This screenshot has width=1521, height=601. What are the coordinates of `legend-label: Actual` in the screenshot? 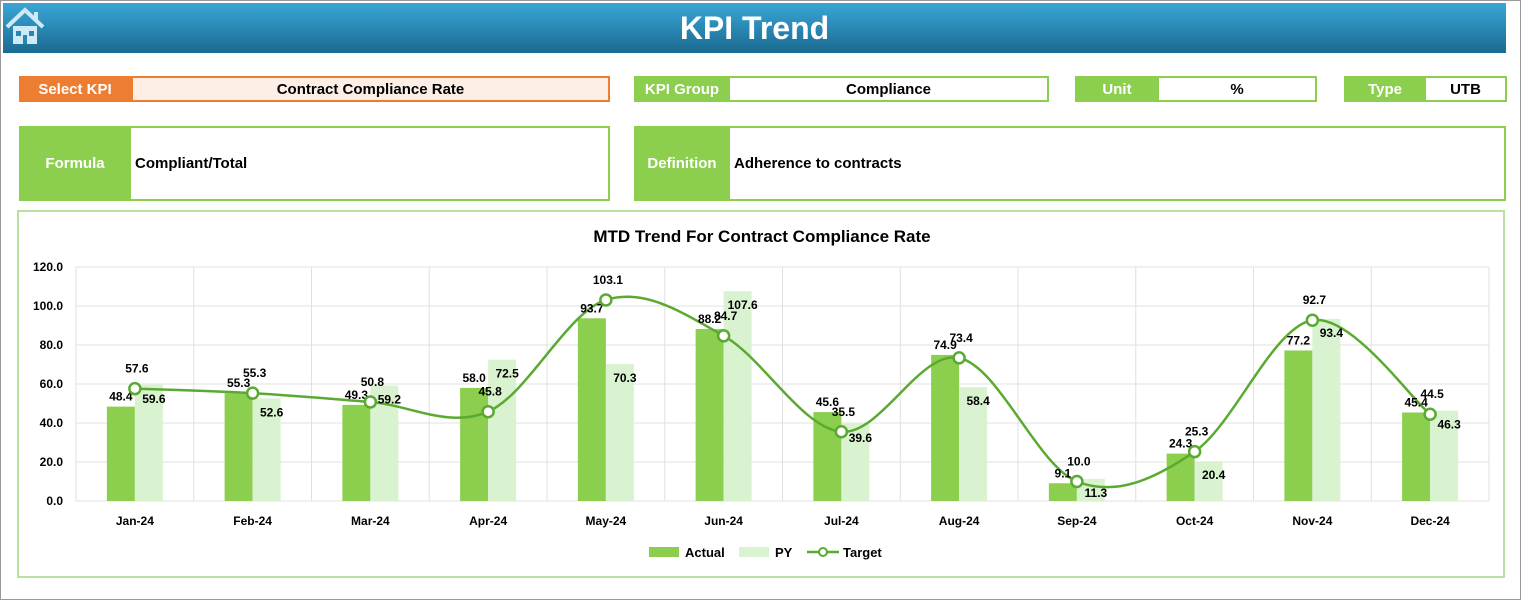 It's located at (705, 552).